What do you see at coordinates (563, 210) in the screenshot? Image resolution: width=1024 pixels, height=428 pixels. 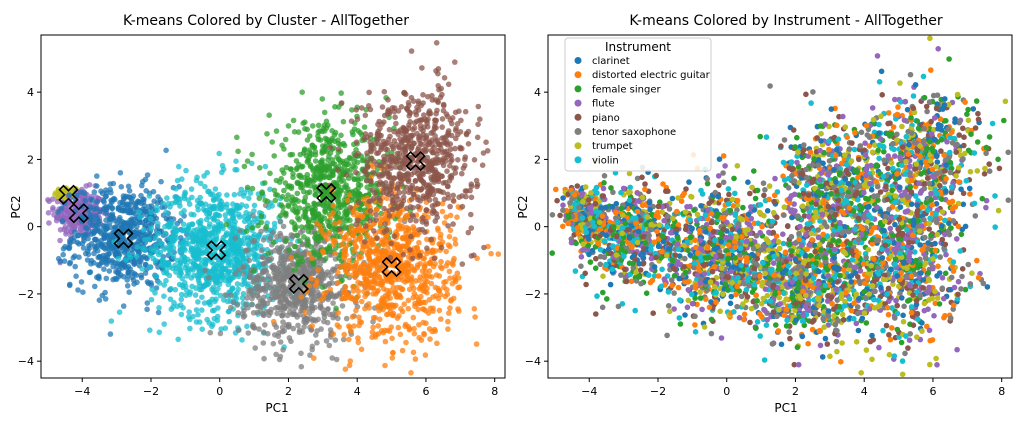 I see `instrument-point` at bounding box center [563, 210].